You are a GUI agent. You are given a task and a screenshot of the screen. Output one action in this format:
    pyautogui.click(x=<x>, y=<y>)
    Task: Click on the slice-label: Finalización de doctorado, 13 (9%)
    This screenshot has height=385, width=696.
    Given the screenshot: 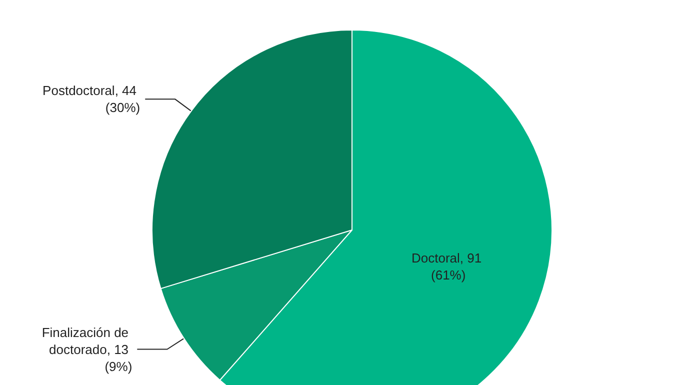 What is the action you would take?
    pyautogui.click(x=87, y=349)
    